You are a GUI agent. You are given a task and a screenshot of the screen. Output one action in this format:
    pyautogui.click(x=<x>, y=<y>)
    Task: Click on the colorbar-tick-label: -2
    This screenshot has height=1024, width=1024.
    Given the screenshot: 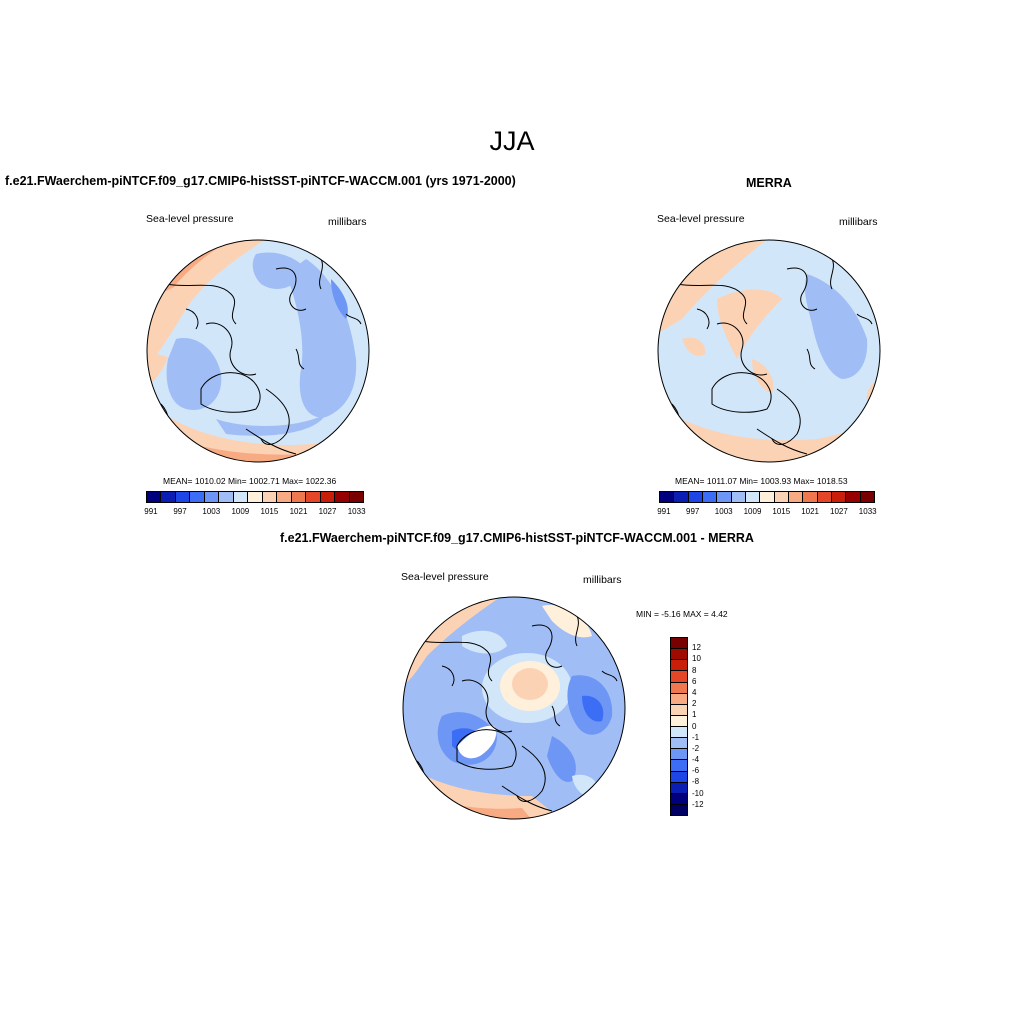 What is the action you would take?
    pyautogui.click(x=696, y=748)
    